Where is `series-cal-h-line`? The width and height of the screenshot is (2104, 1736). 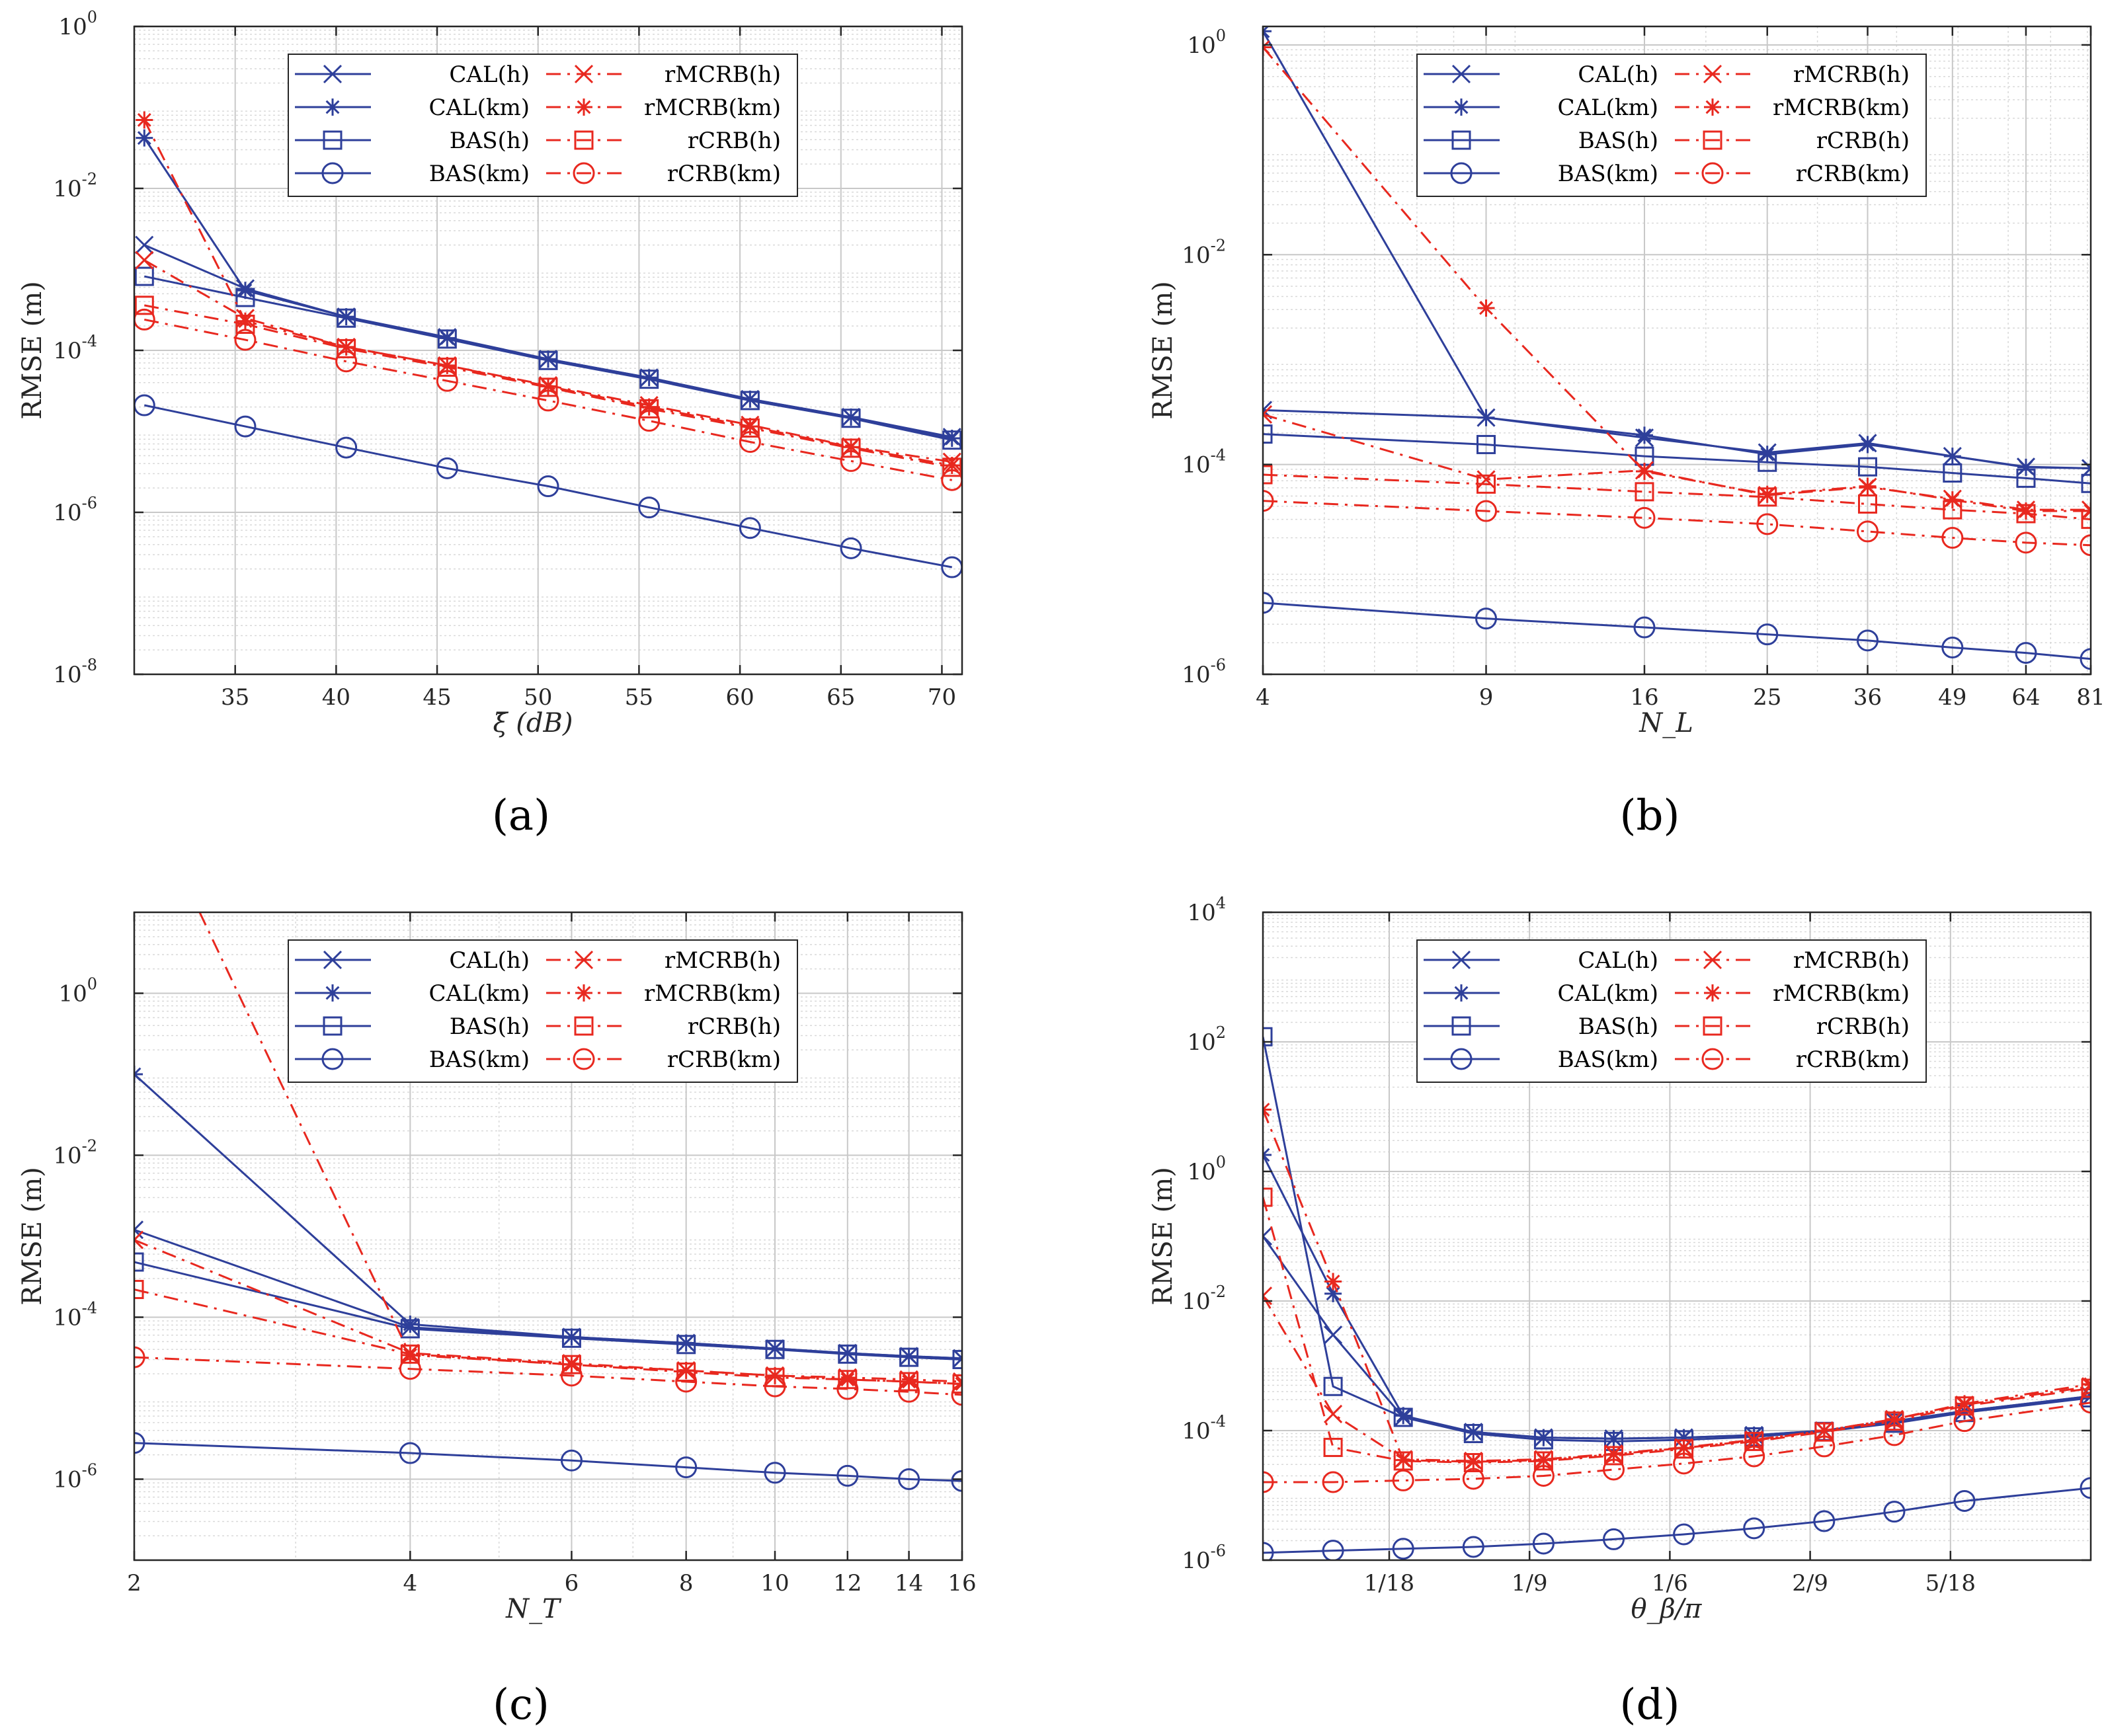 series-cal-h-line is located at coordinates (548, 341).